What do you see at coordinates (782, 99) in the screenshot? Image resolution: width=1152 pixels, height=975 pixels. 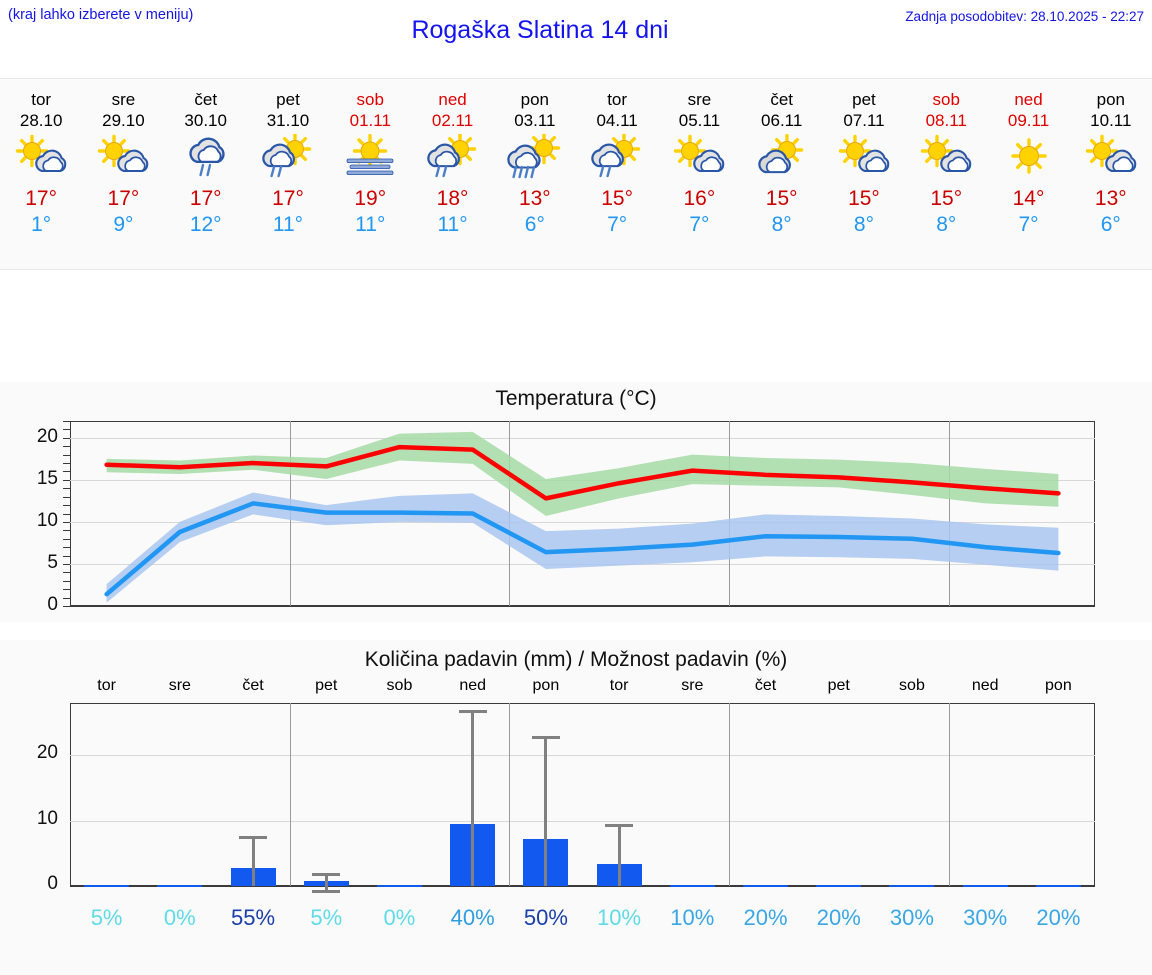 I see `day-of-week-label: čet` at bounding box center [782, 99].